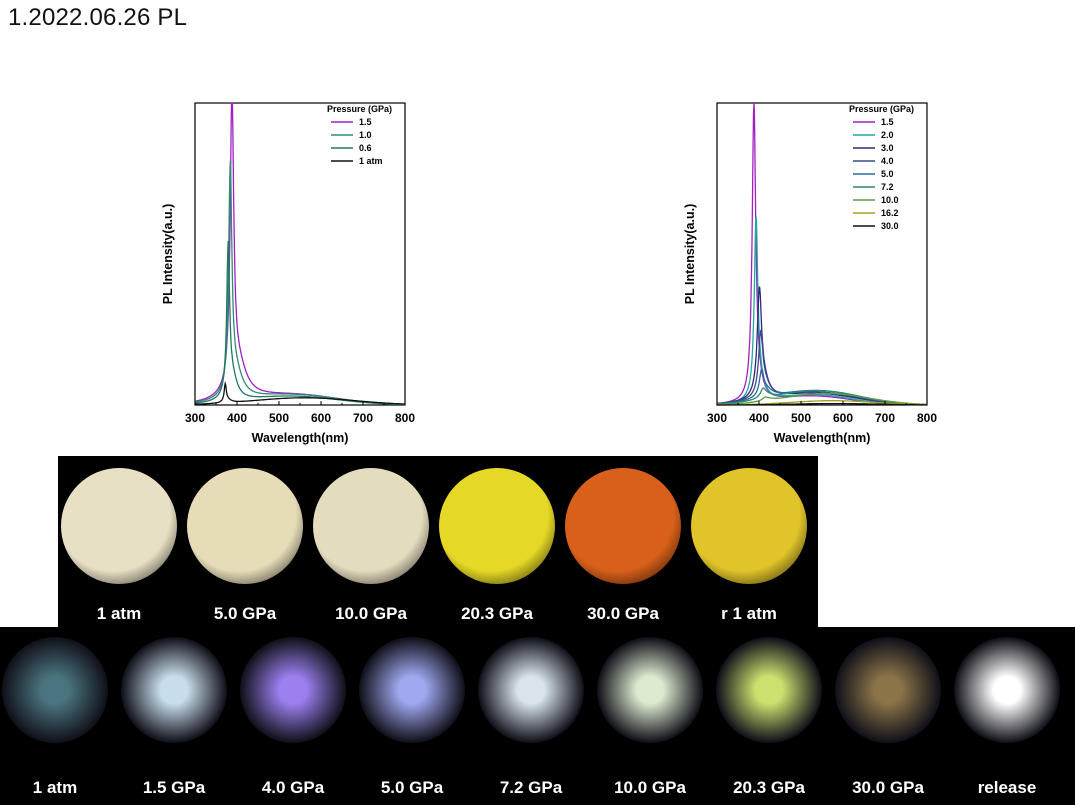  What do you see at coordinates (531, 787) in the screenshot?
I see `photo-label: 7.2 GPa` at bounding box center [531, 787].